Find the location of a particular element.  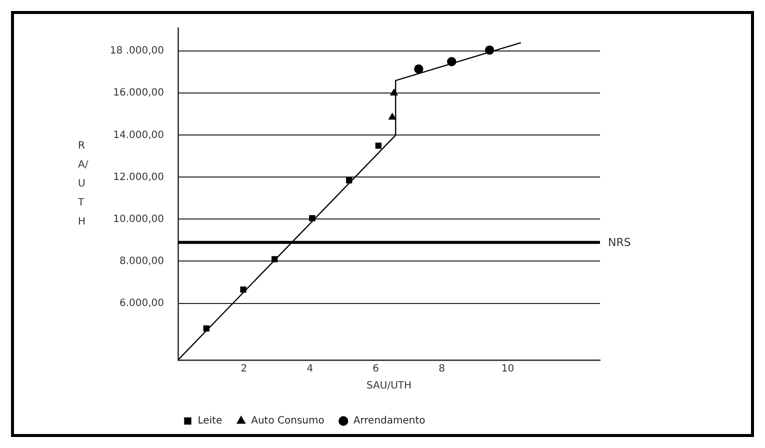

y-tick-label: 18 .000,00 is located at coordinates (137, 51).